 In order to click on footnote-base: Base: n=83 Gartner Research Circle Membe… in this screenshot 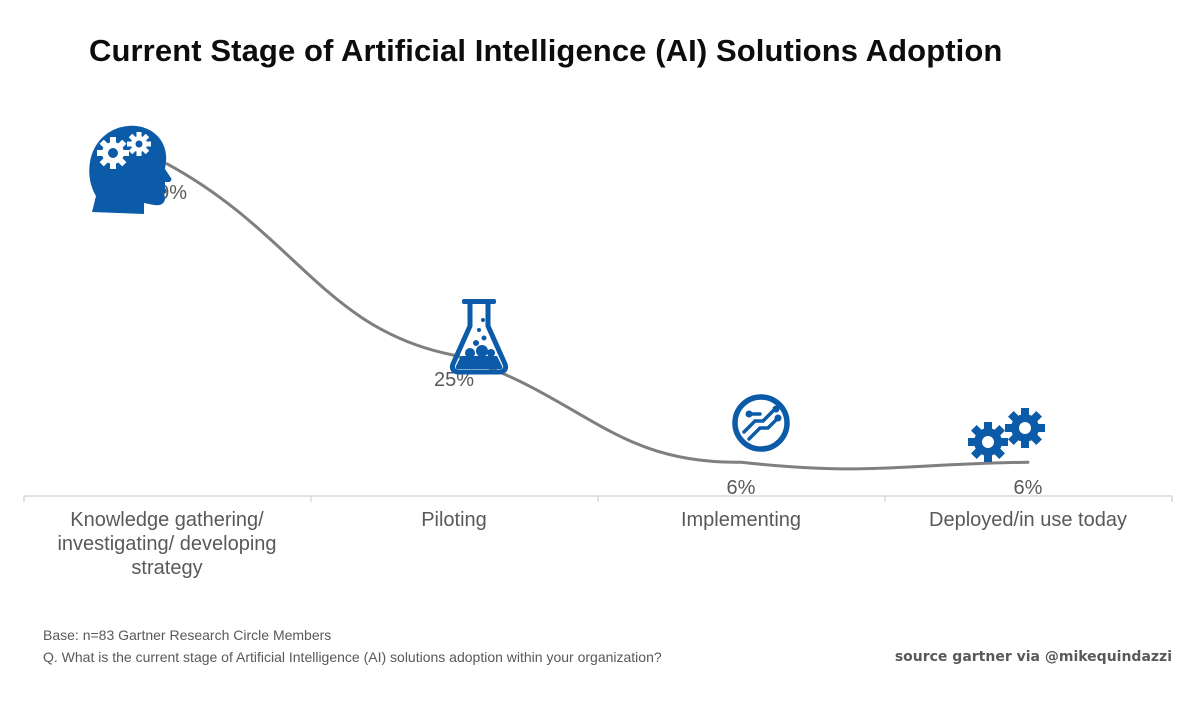, I will do `click(187, 635)`.